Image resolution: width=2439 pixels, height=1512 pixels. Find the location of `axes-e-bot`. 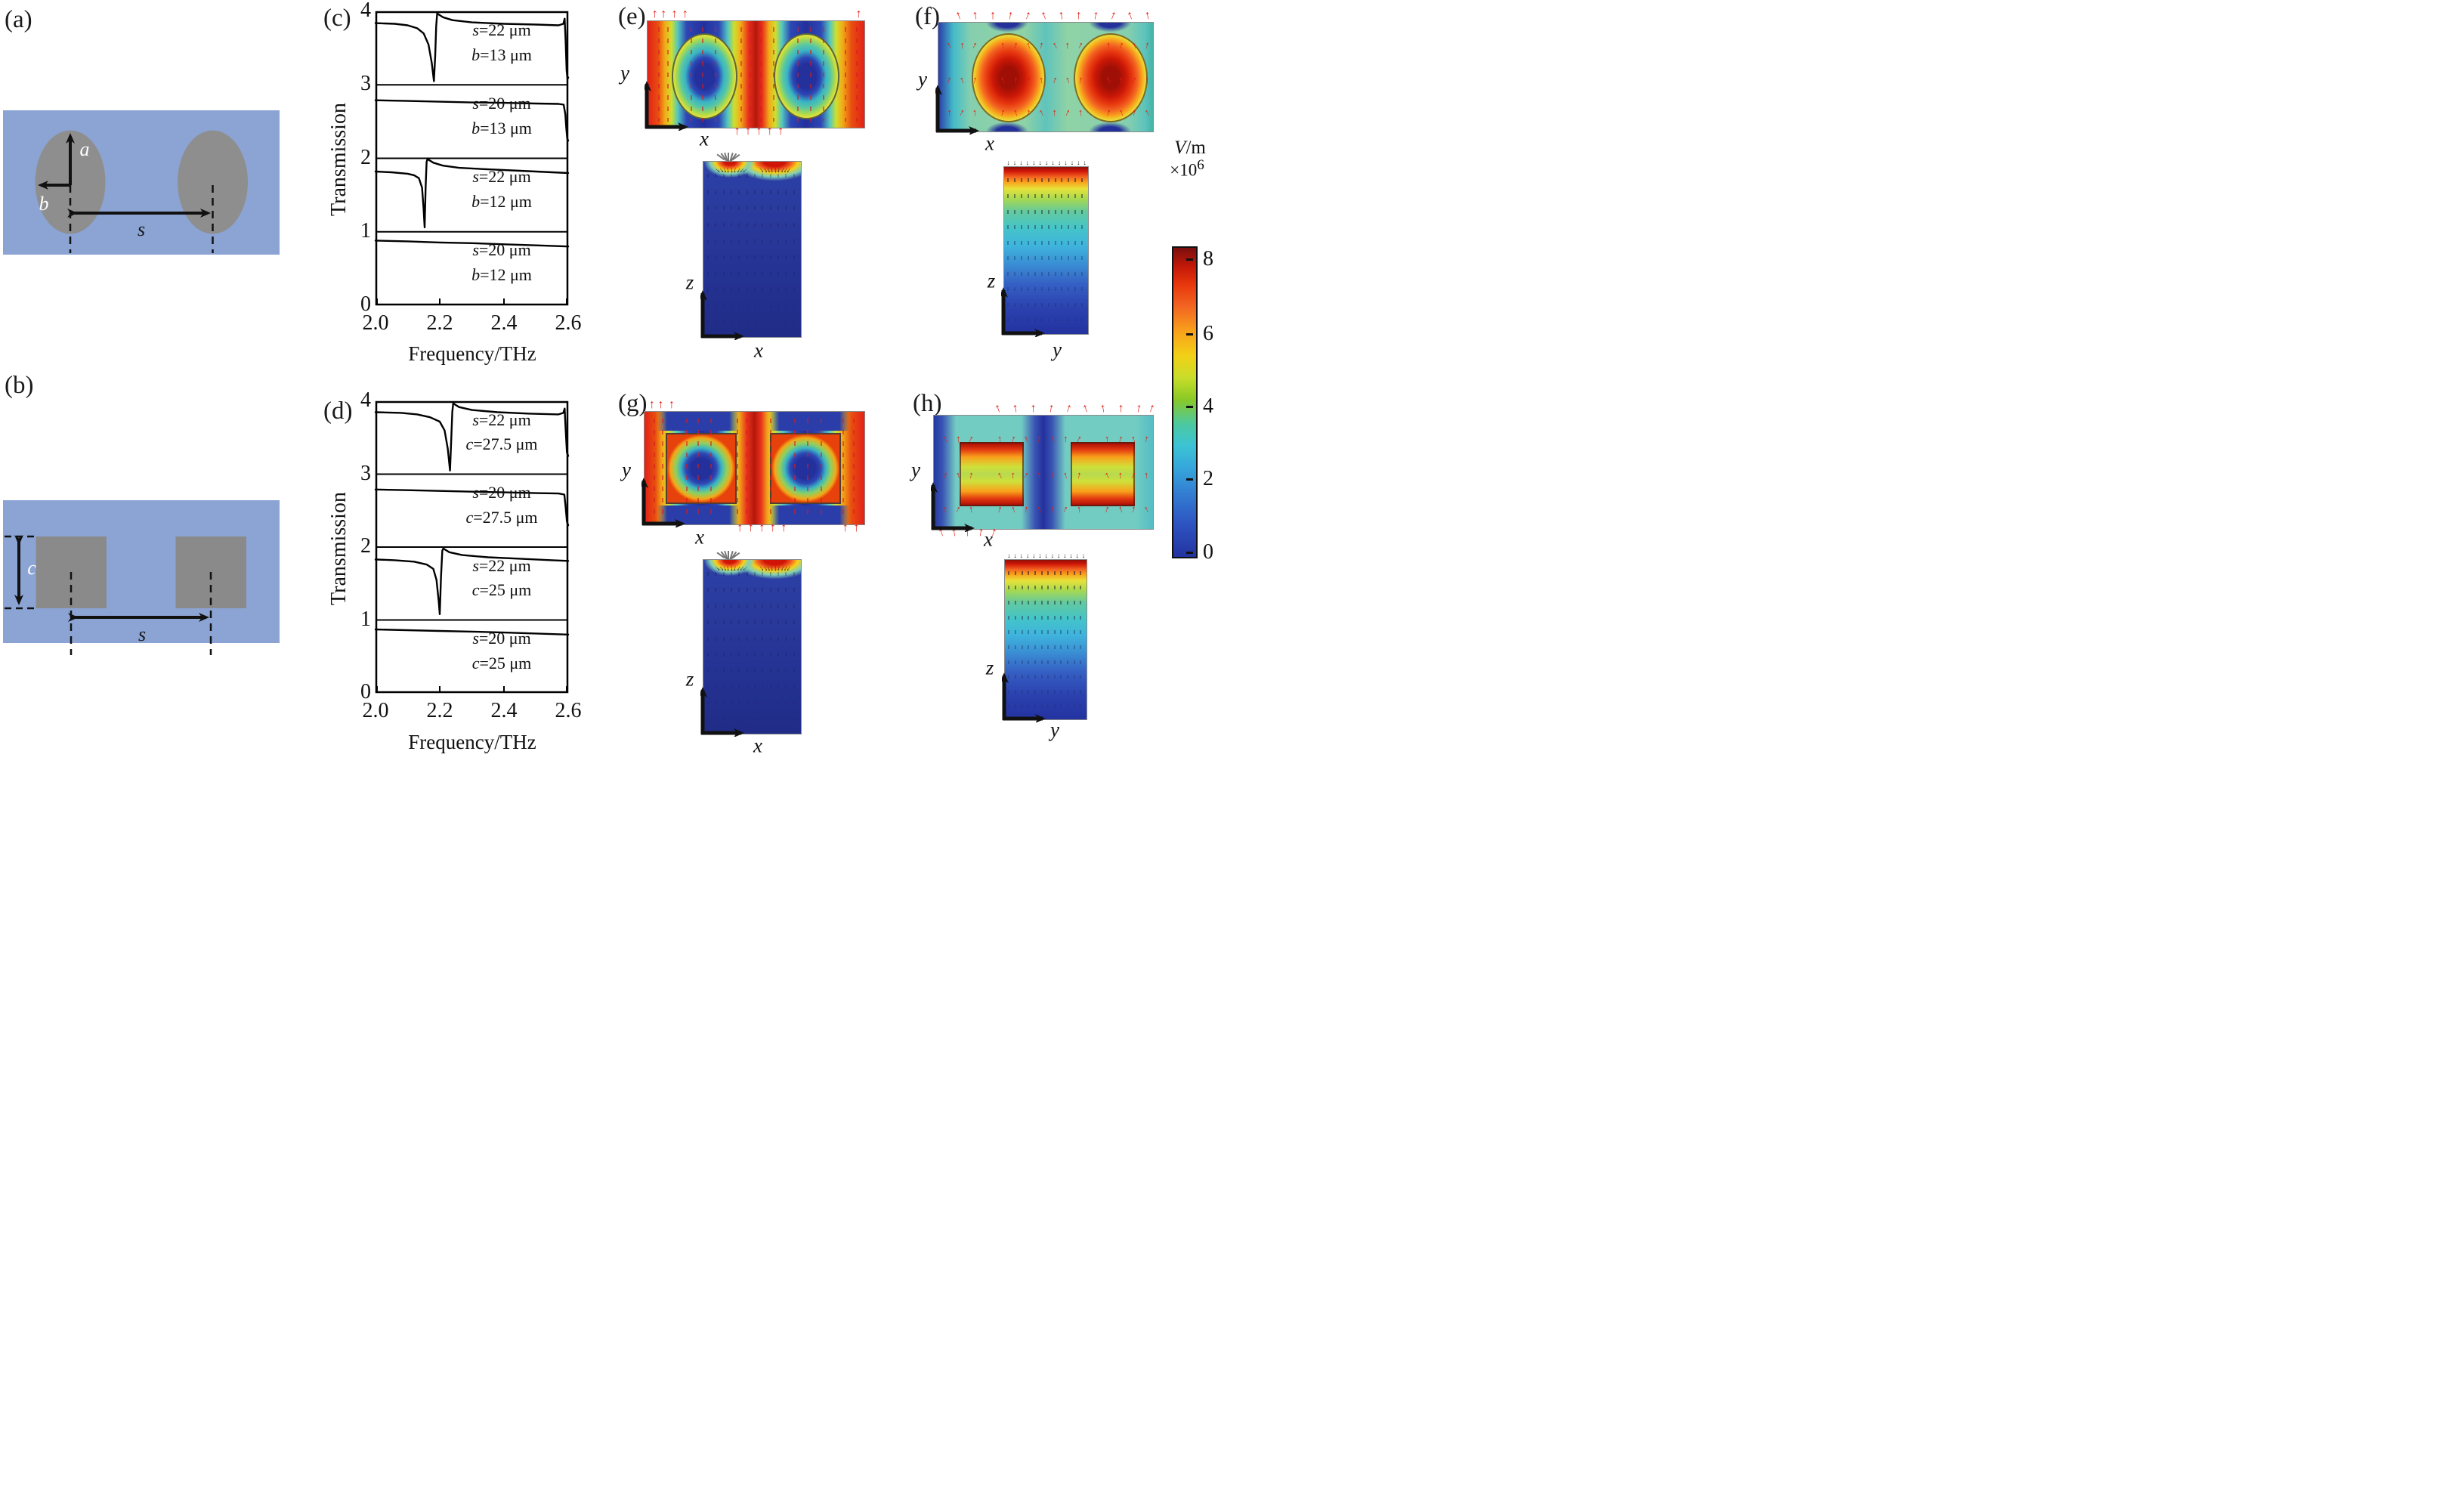

axes-e-bot is located at coordinates (722, 315).